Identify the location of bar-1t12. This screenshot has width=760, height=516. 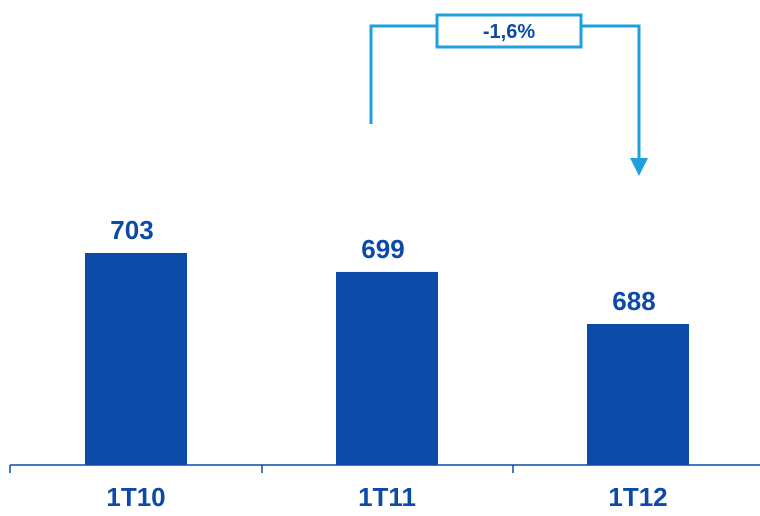
(638, 394).